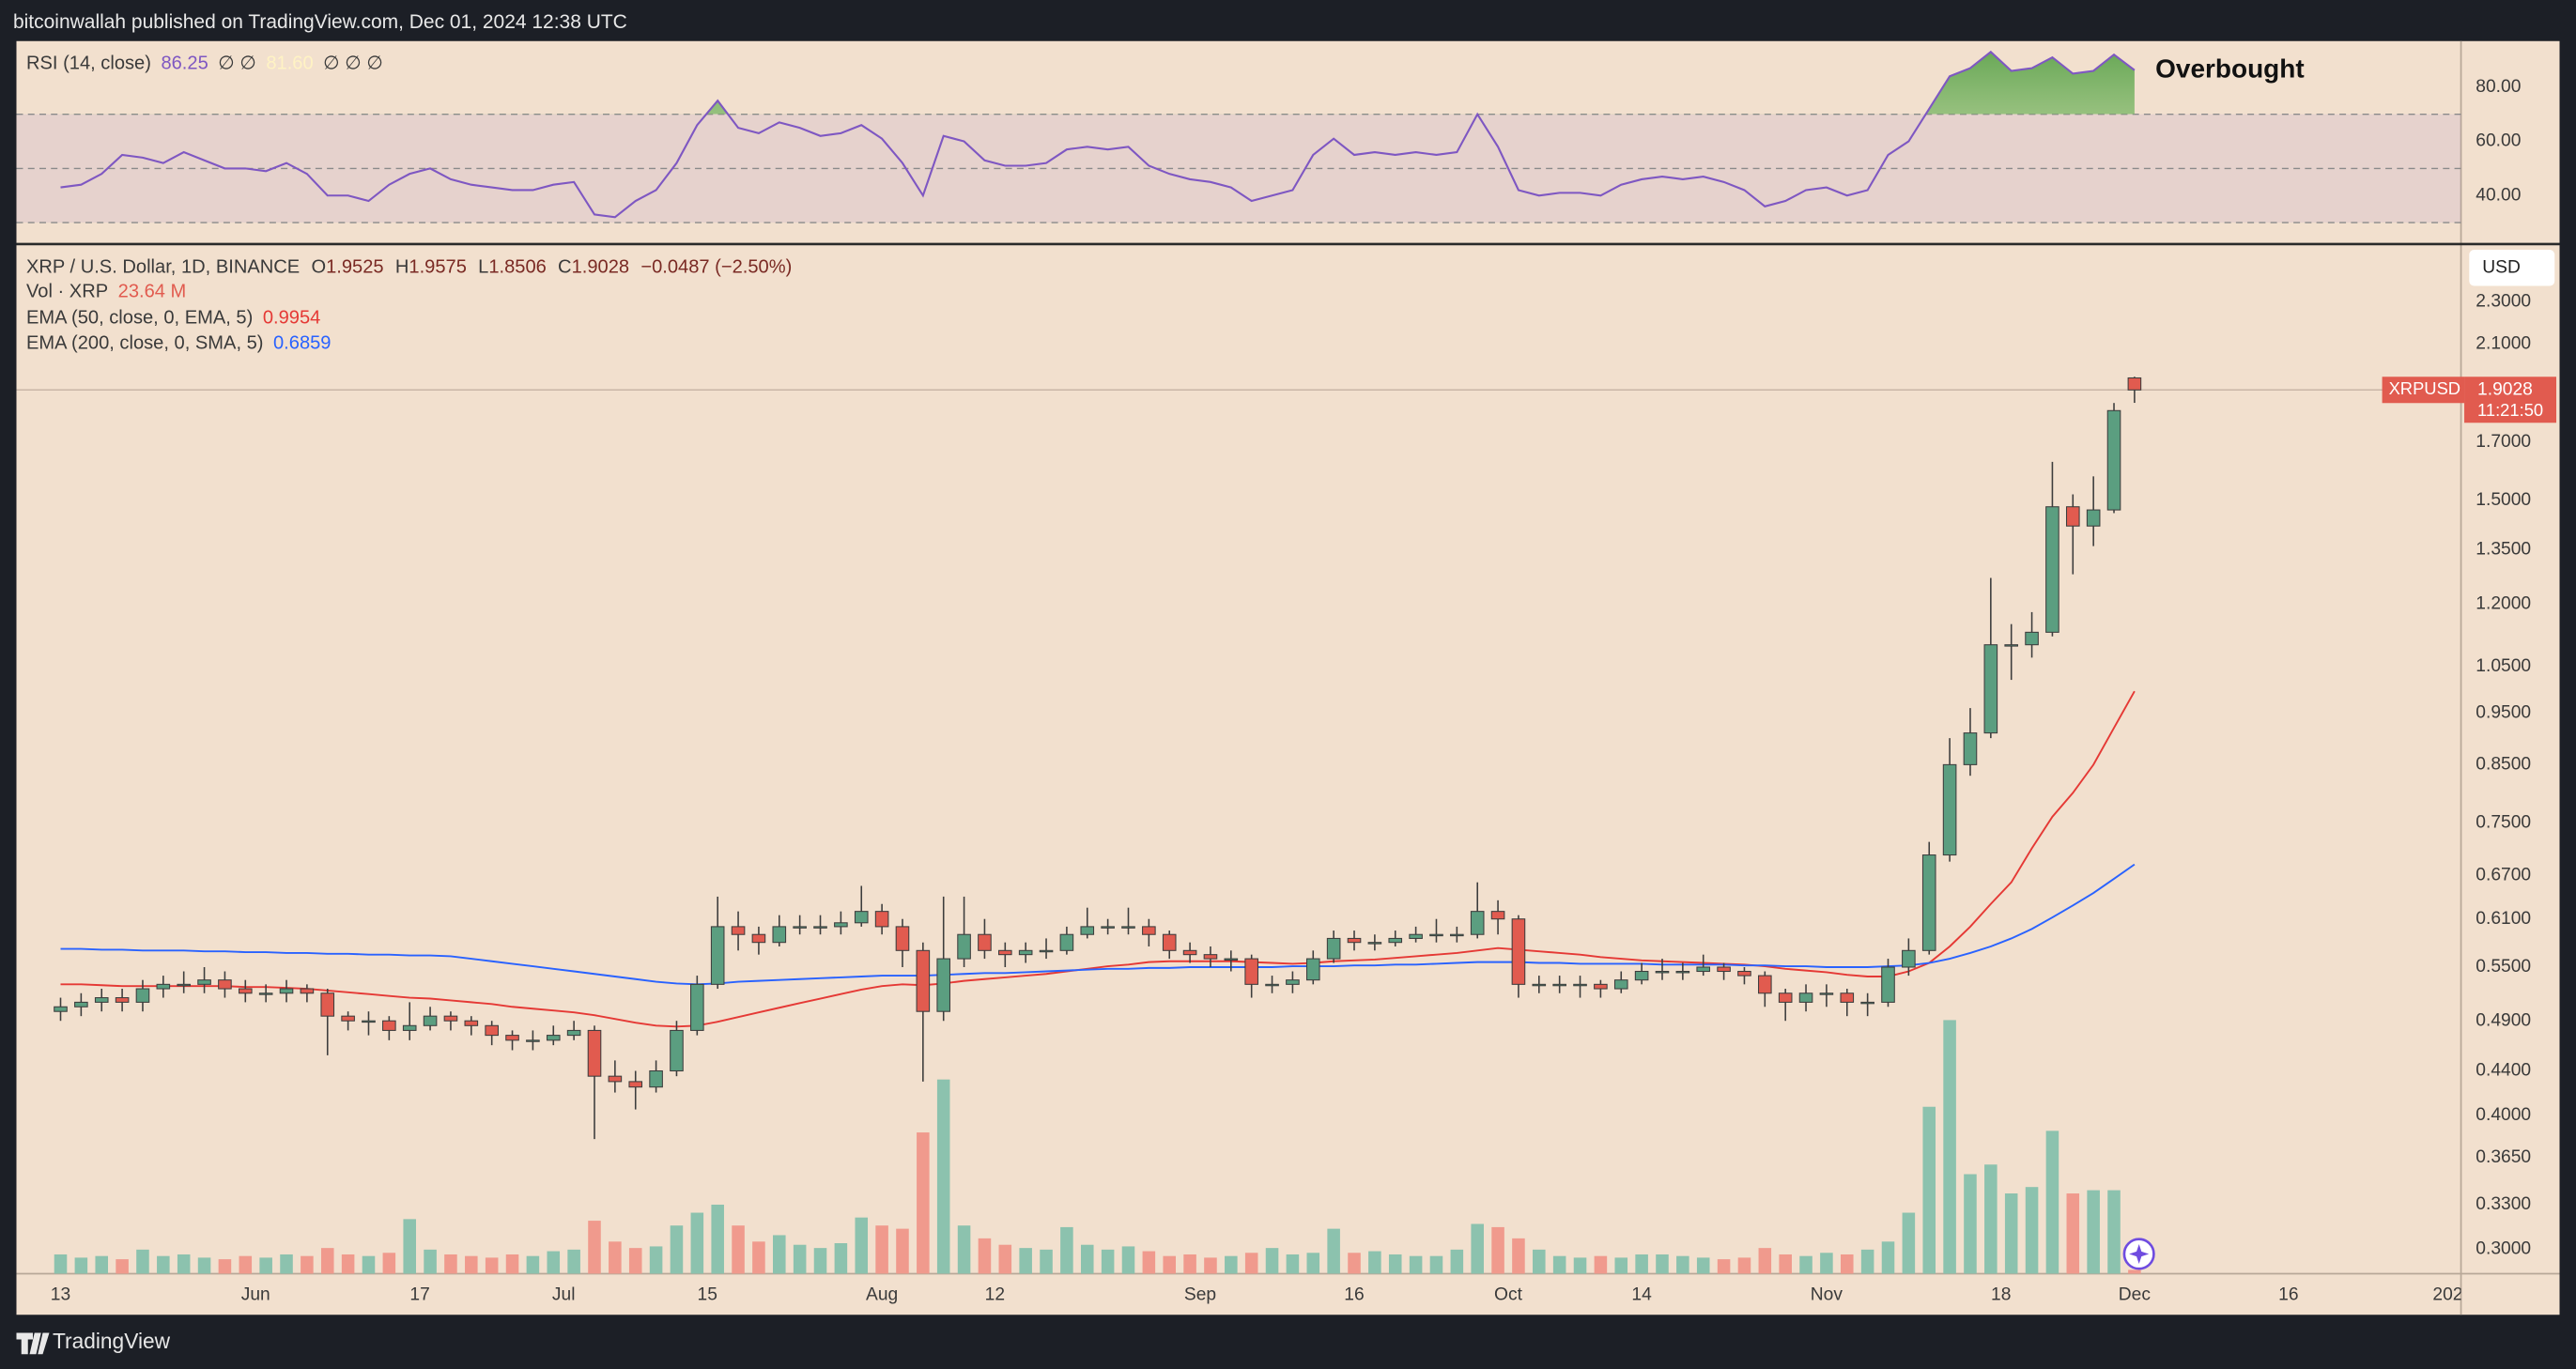  What do you see at coordinates (2503, 1248) in the screenshot?
I see `price-tick-label: 0.3000` at bounding box center [2503, 1248].